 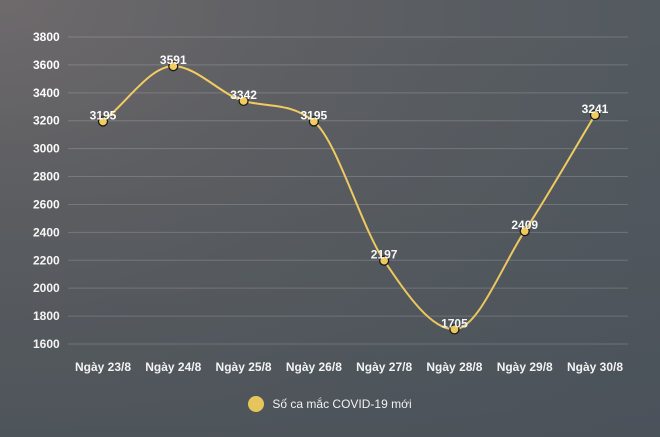 I want to click on data-label: 2197, so click(x=384, y=255).